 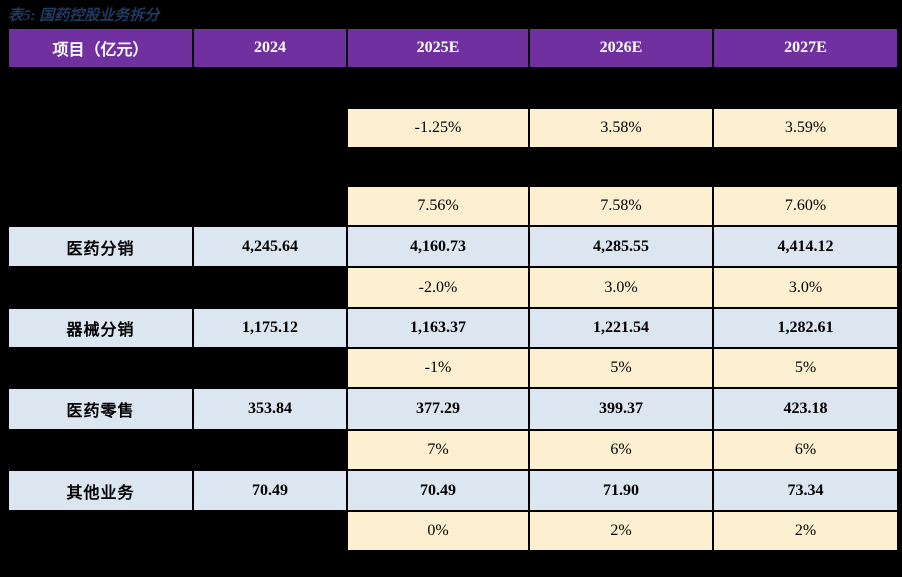 I want to click on growth-cell: 7.58%, so click(x=621, y=206).